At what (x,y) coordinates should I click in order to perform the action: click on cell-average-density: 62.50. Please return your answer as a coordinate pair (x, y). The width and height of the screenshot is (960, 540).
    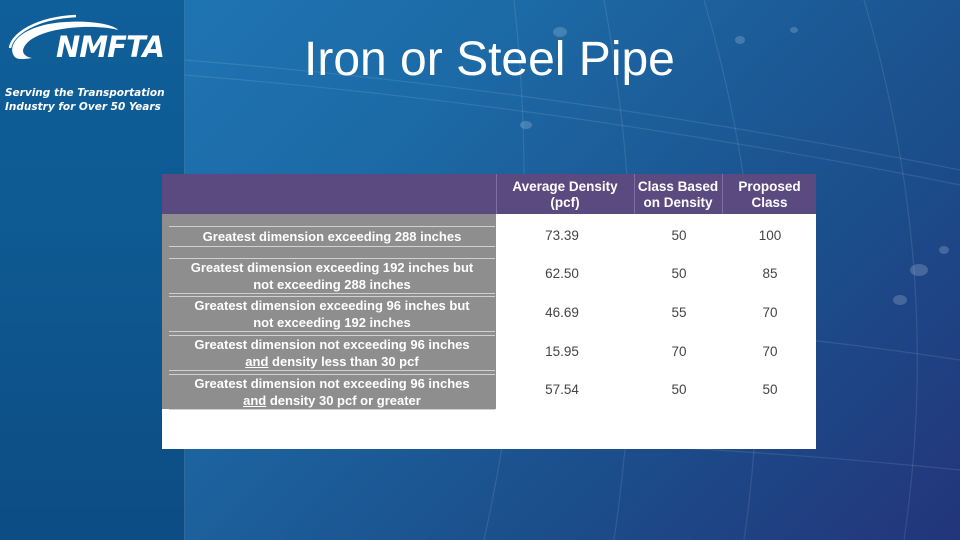
    Looking at the image, I should click on (562, 273).